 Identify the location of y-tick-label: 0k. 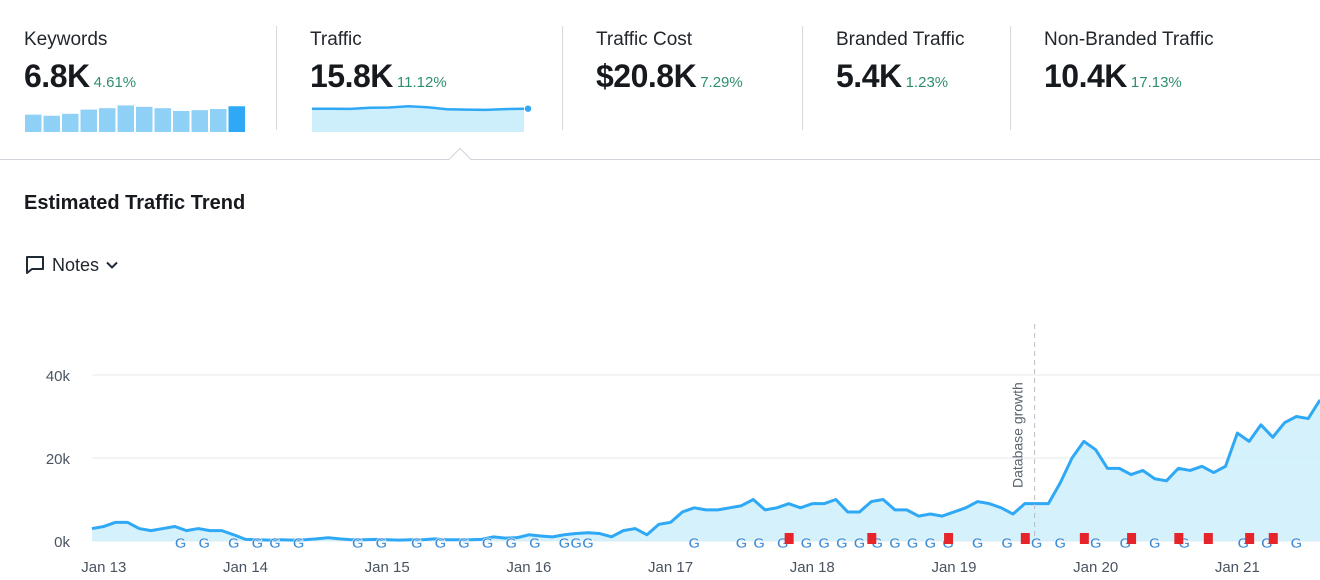
(62, 542).